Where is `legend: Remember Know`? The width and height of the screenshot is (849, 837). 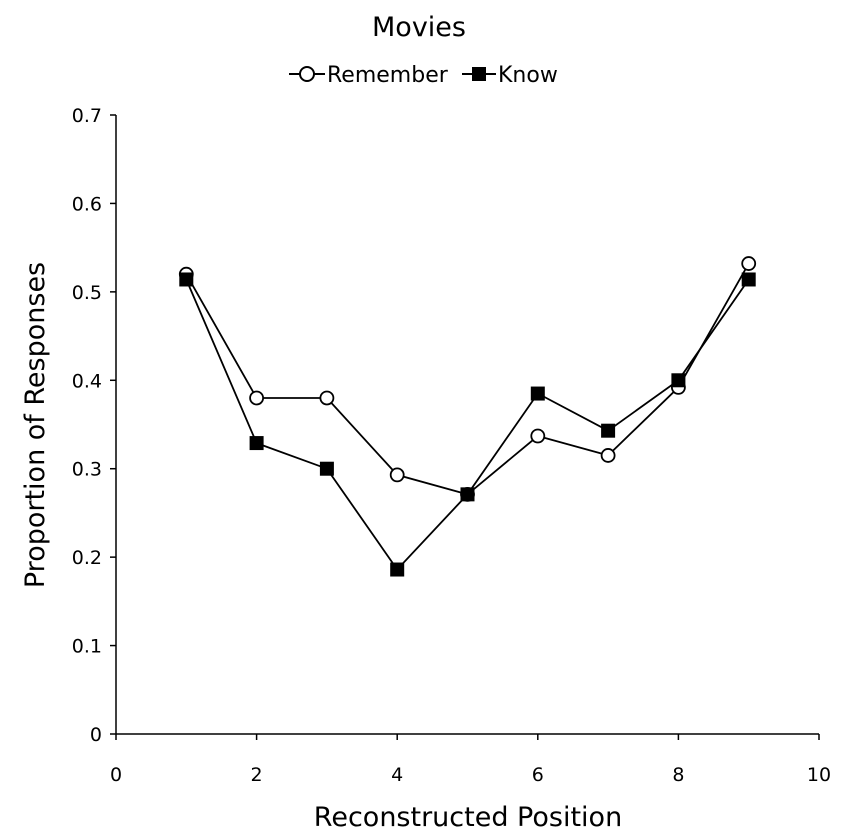 legend: Remember Know is located at coordinates (423, 75).